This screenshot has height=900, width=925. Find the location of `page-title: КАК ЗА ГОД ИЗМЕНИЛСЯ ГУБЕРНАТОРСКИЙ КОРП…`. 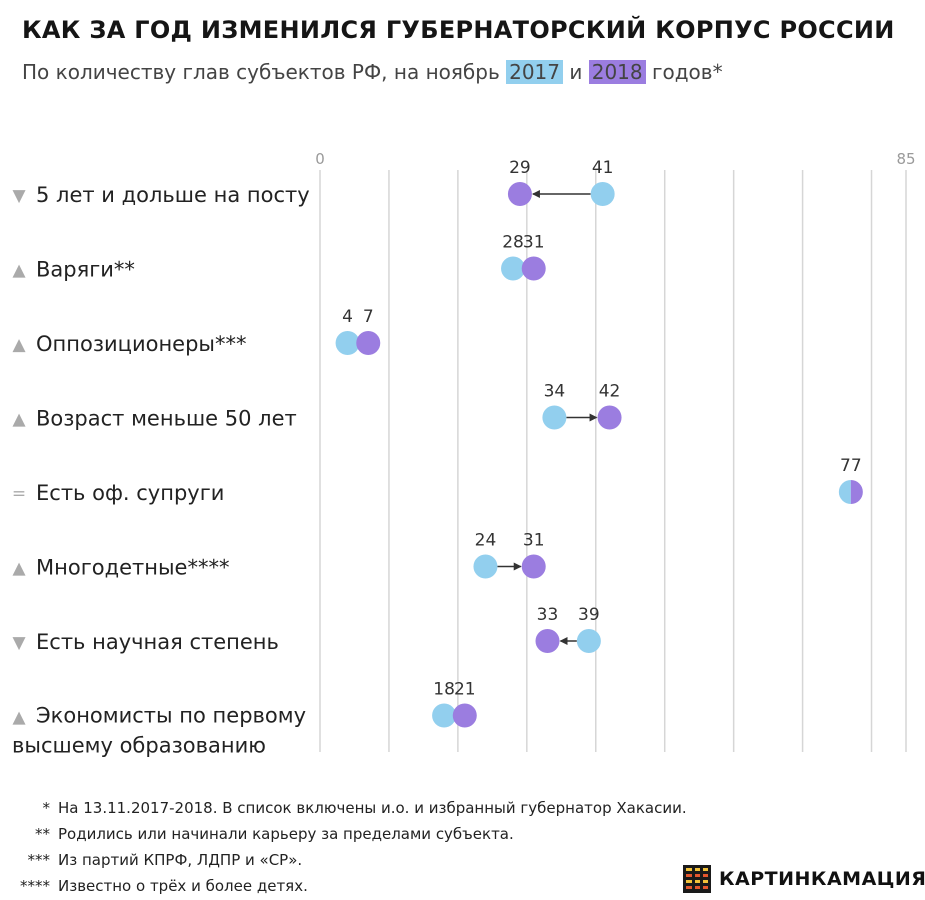

page-title: КАК ЗА ГОД ИЗМЕНИЛСЯ ГУБЕРНАТОРСКИЙ КОРП… is located at coordinates (458, 30).